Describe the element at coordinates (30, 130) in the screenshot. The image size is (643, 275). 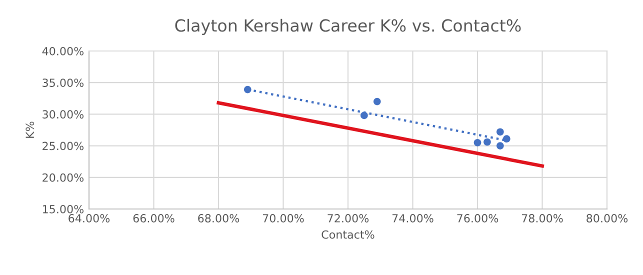
I see `y-axis-title: K%` at that location.